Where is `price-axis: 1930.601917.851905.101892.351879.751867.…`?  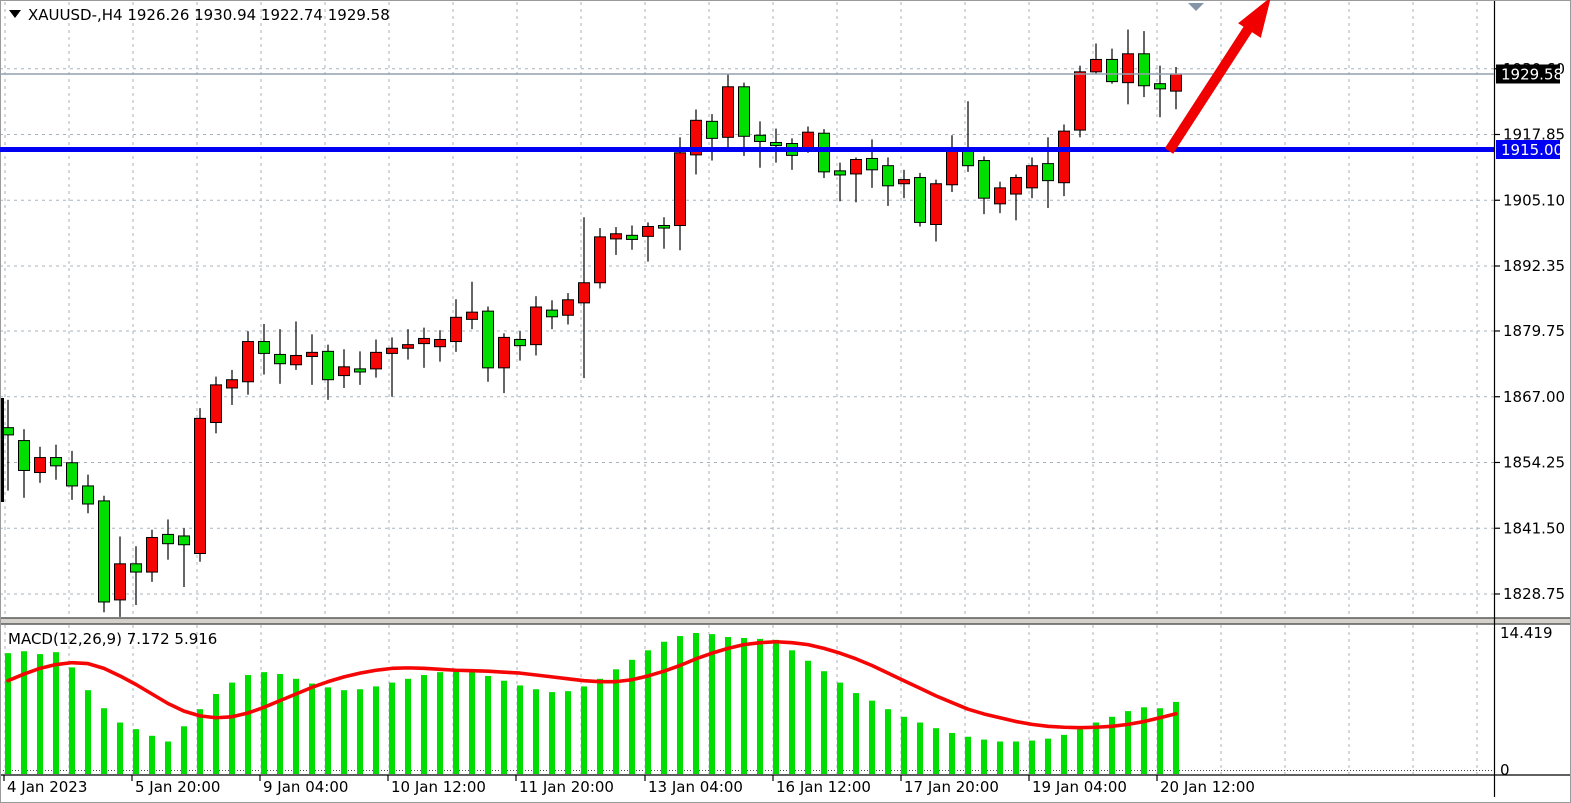 price-axis: 1930.601917.851905.101892.351879.751867.… is located at coordinates (1529, 419).